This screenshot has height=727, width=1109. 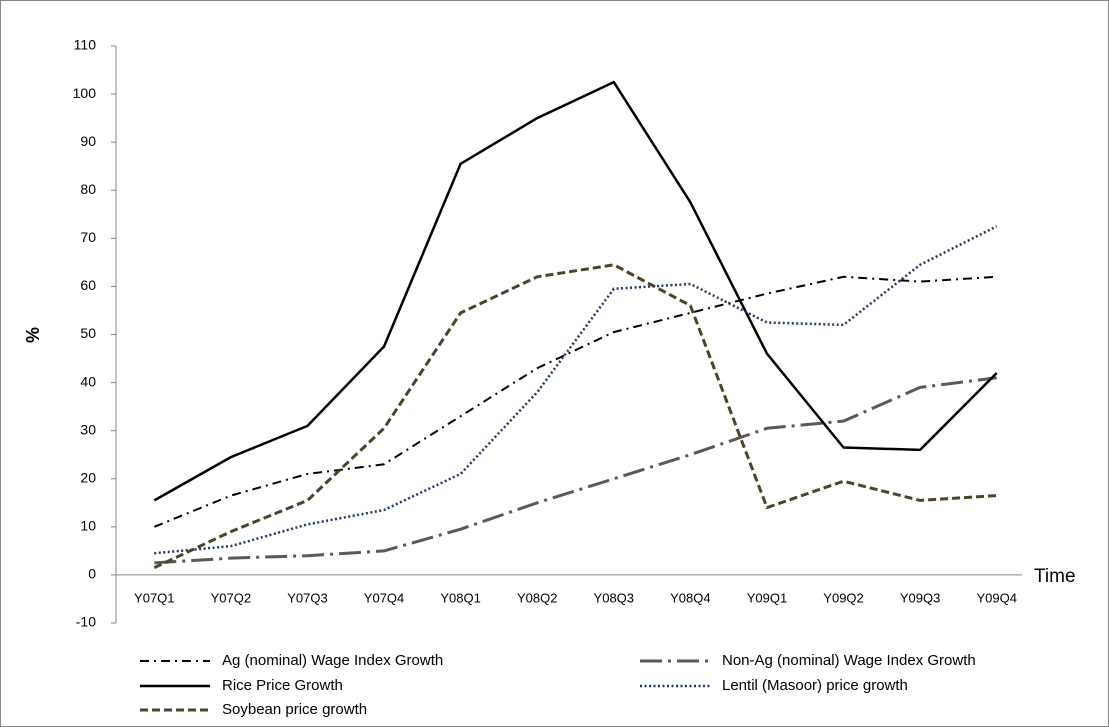 I want to click on legend-label: Lentil (Masoor) price growth, so click(x=815, y=685).